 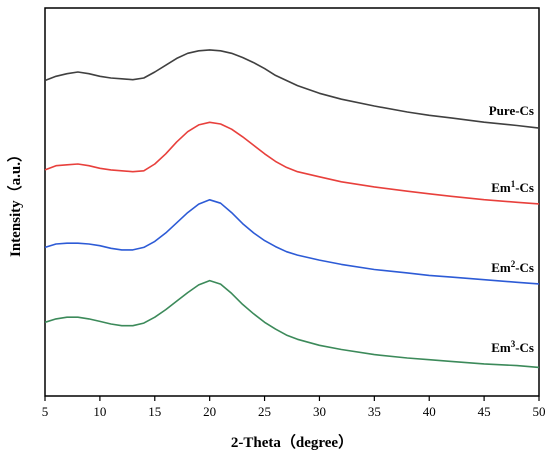 What do you see at coordinates (264, 411) in the screenshot?
I see `x-tick-label: 25` at bounding box center [264, 411].